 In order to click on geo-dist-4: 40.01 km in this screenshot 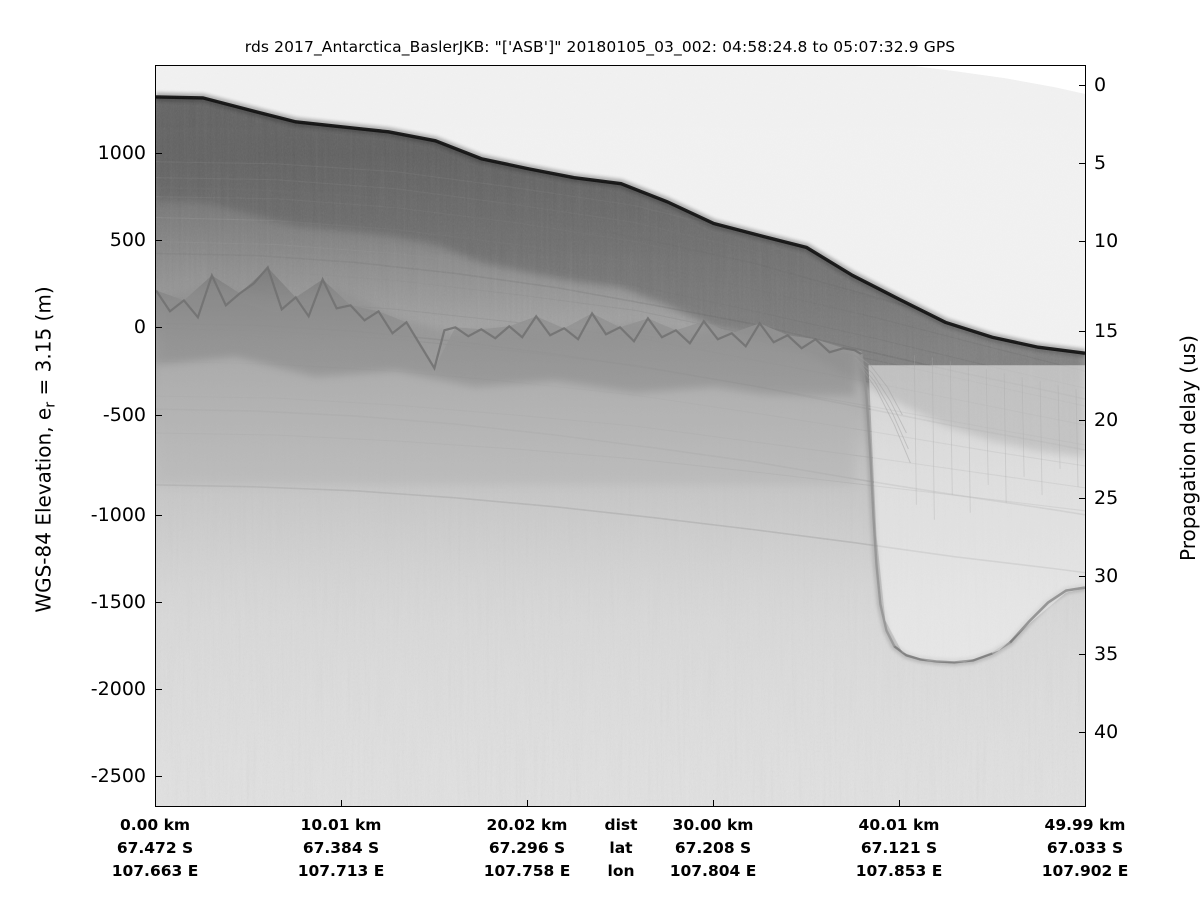, I will do `click(899, 825)`.